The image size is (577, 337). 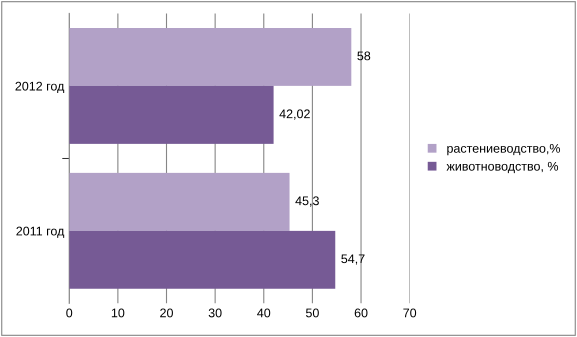 What do you see at coordinates (312, 313) in the screenshot?
I see `x-tick-label: 50` at bounding box center [312, 313].